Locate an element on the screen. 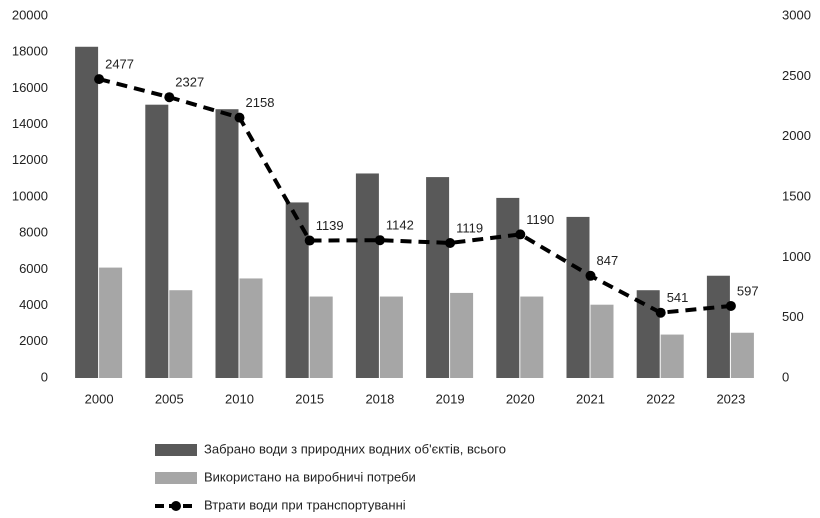 This screenshot has width=820, height=518. y-tick-label: 20000 is located at coordinates (30, 14).